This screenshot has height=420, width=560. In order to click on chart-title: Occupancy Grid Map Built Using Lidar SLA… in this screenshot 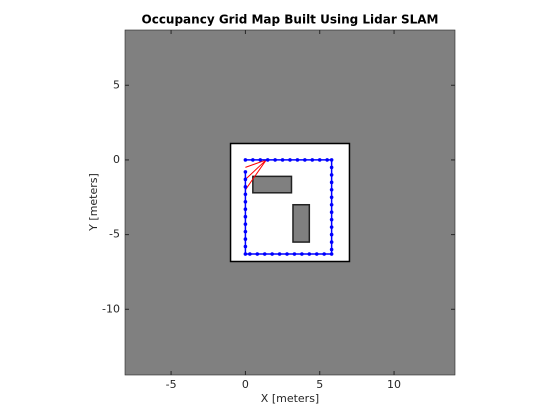, I will do `click(290, 20)`.